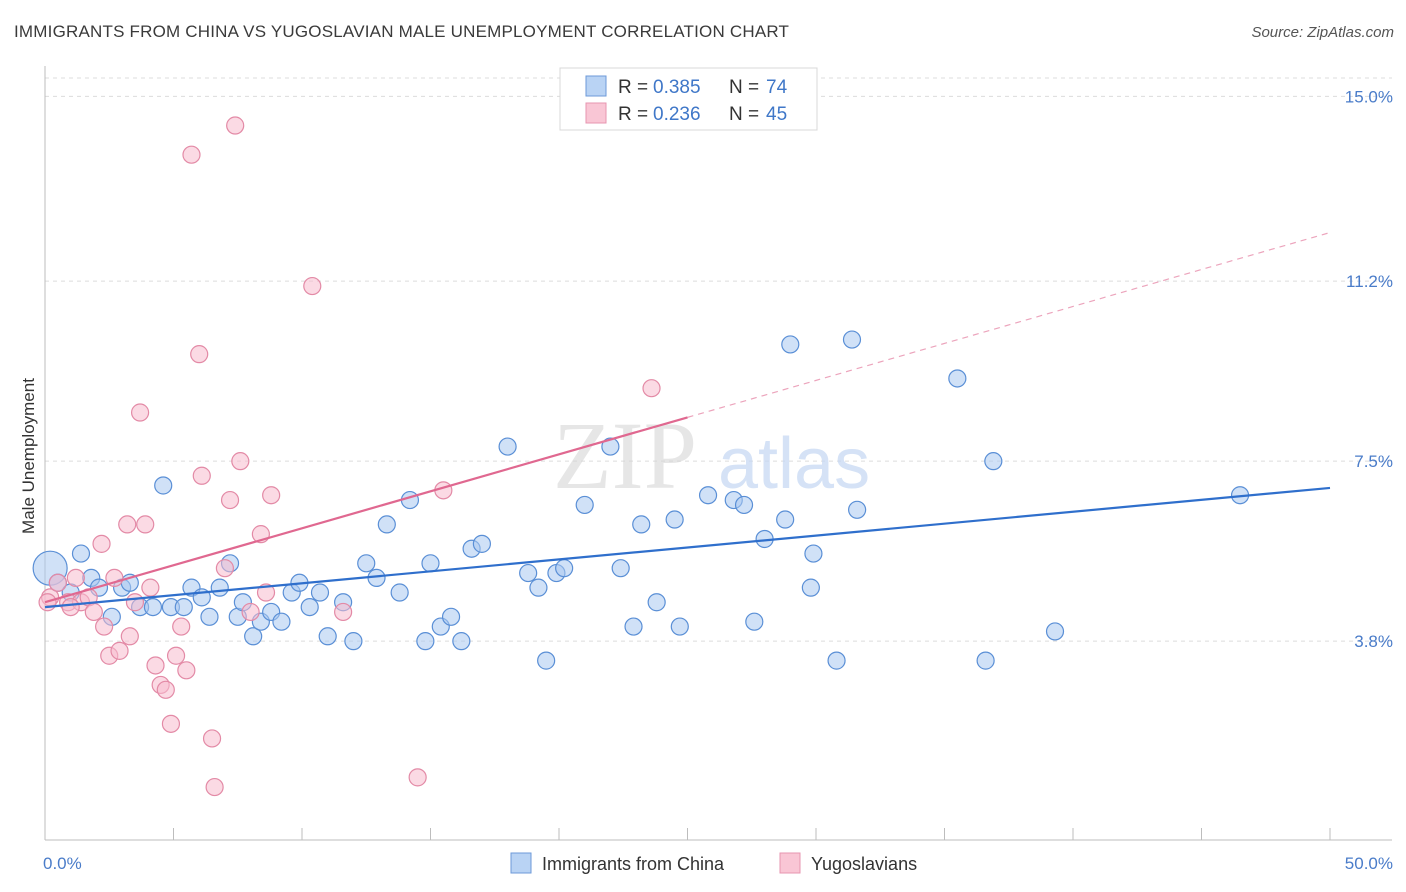  Describe the element at coordinates (633, 114) in the screenshot. I see `legend-yugo-r-label: R =` at that location.